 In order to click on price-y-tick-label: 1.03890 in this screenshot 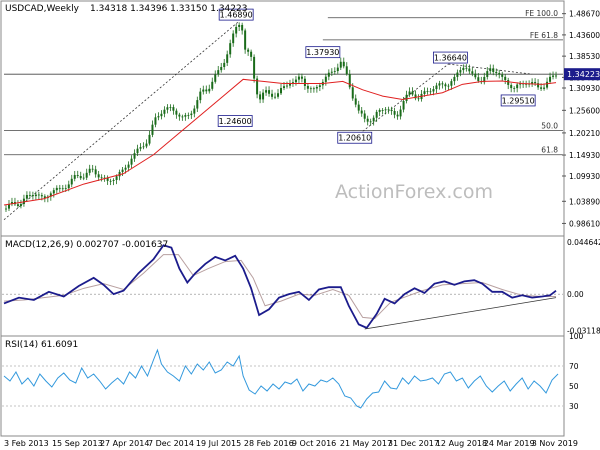, I will do `click(584, 201)`.